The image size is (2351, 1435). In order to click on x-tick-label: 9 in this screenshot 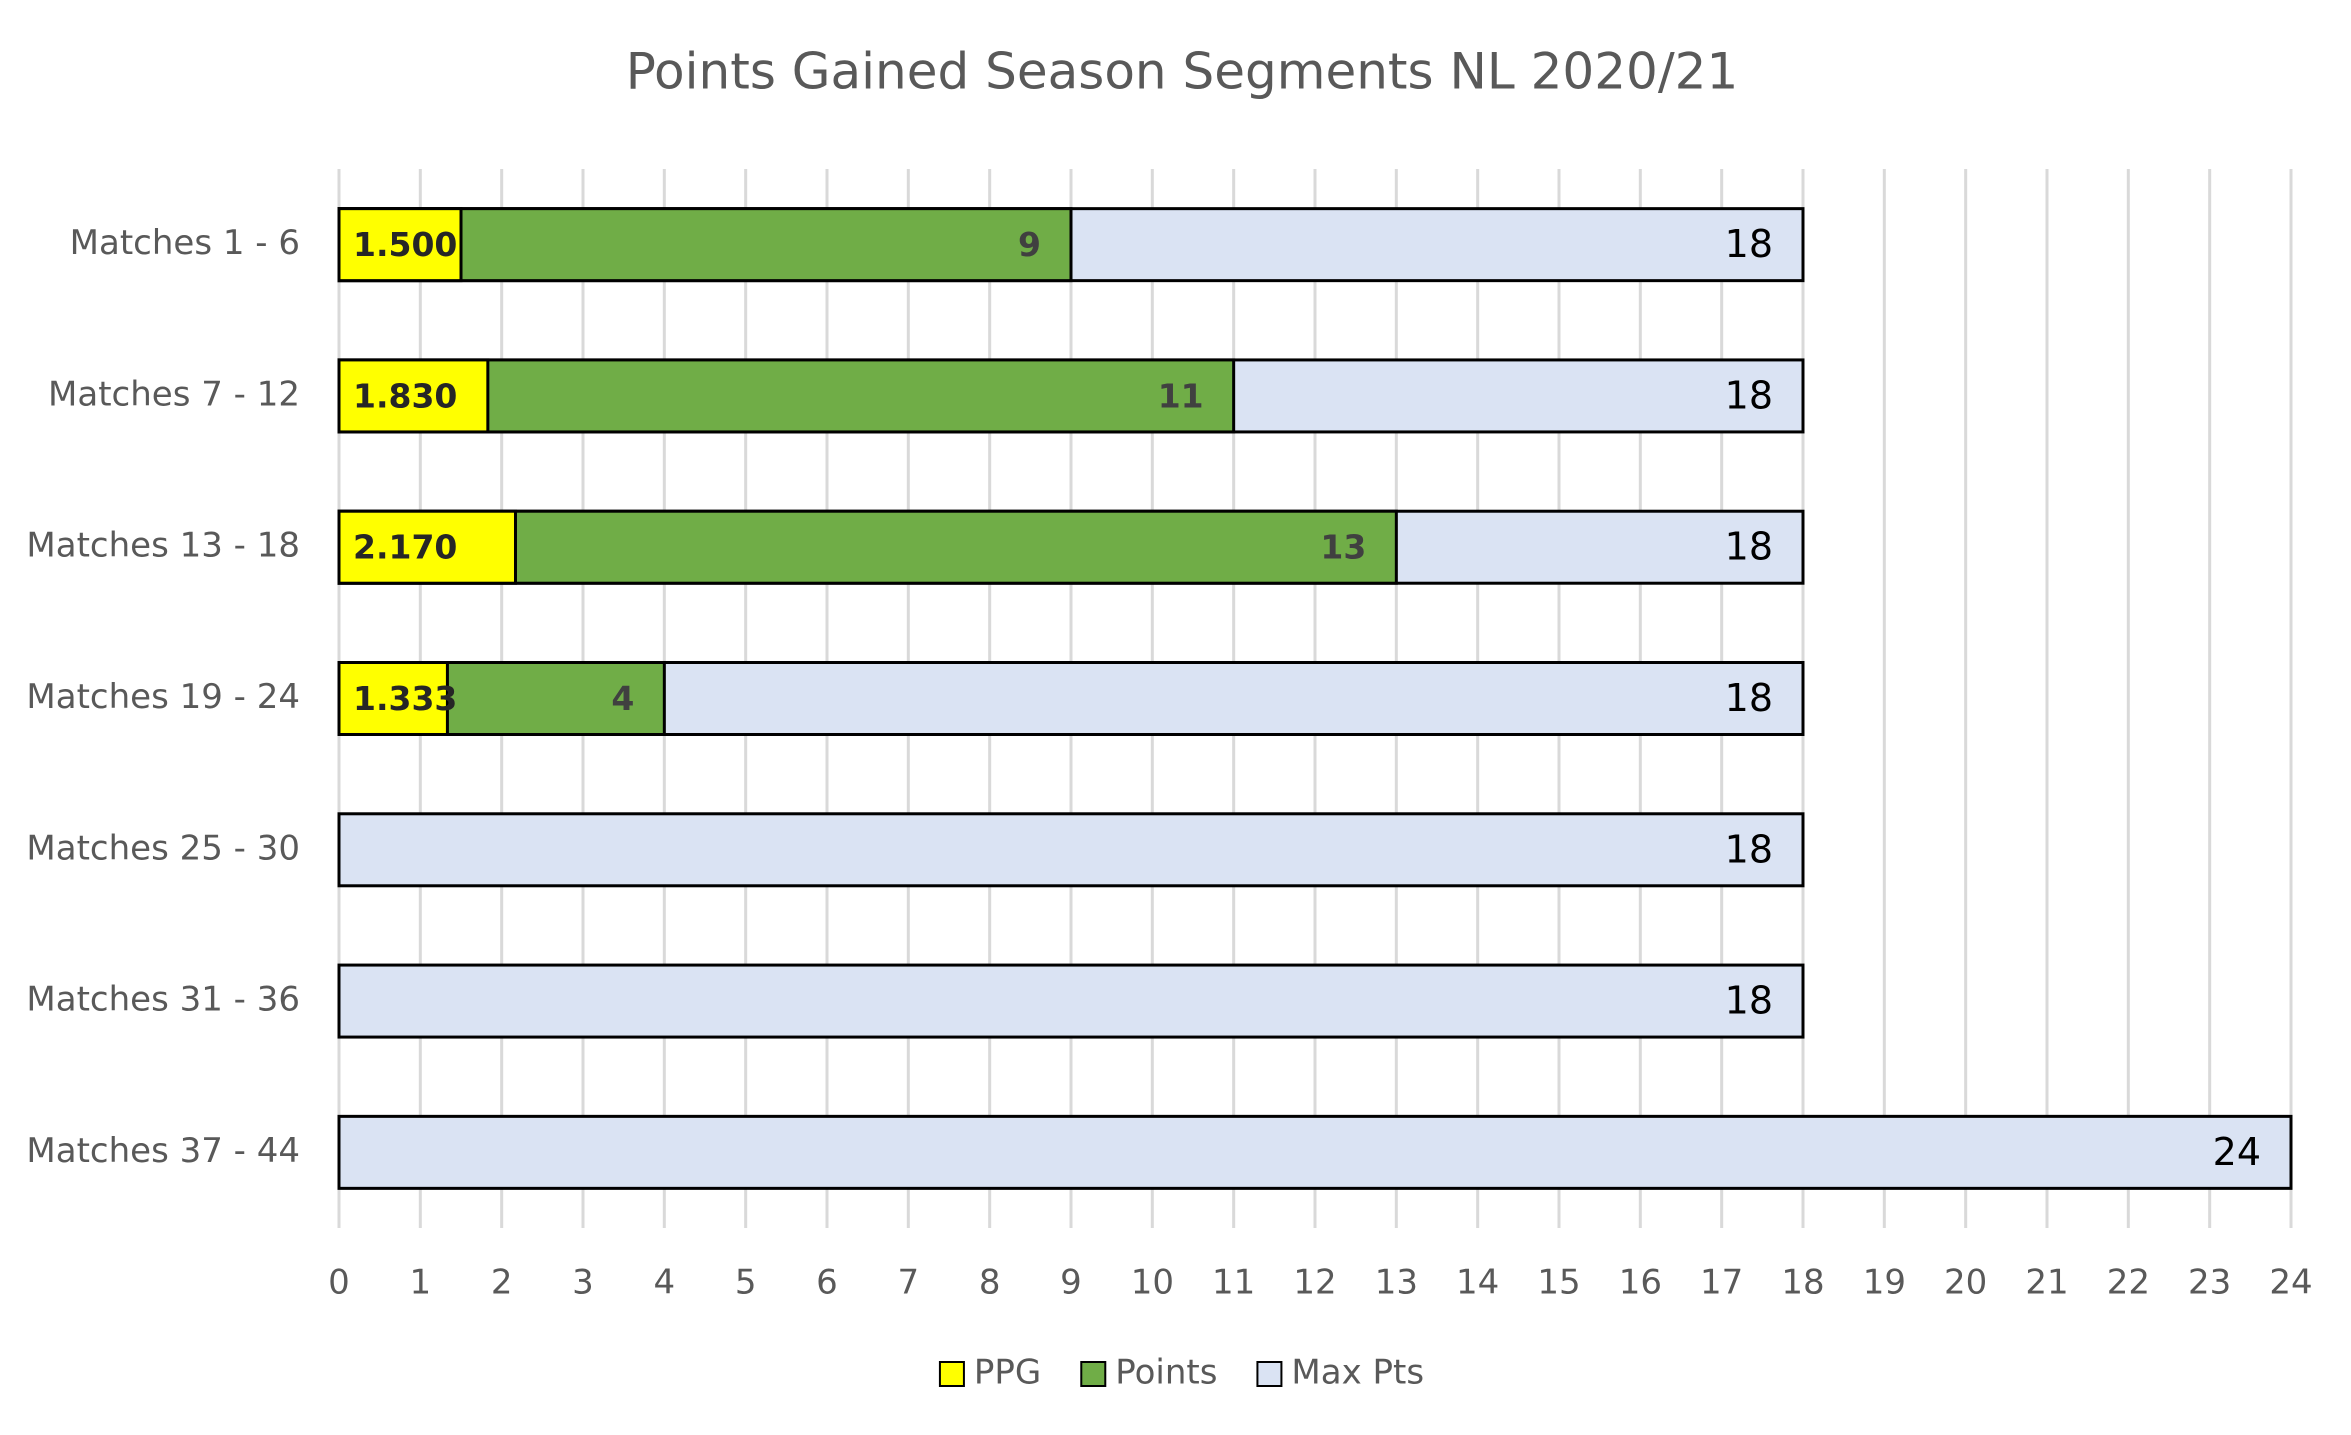, I will do `click(1071, 1283)`.